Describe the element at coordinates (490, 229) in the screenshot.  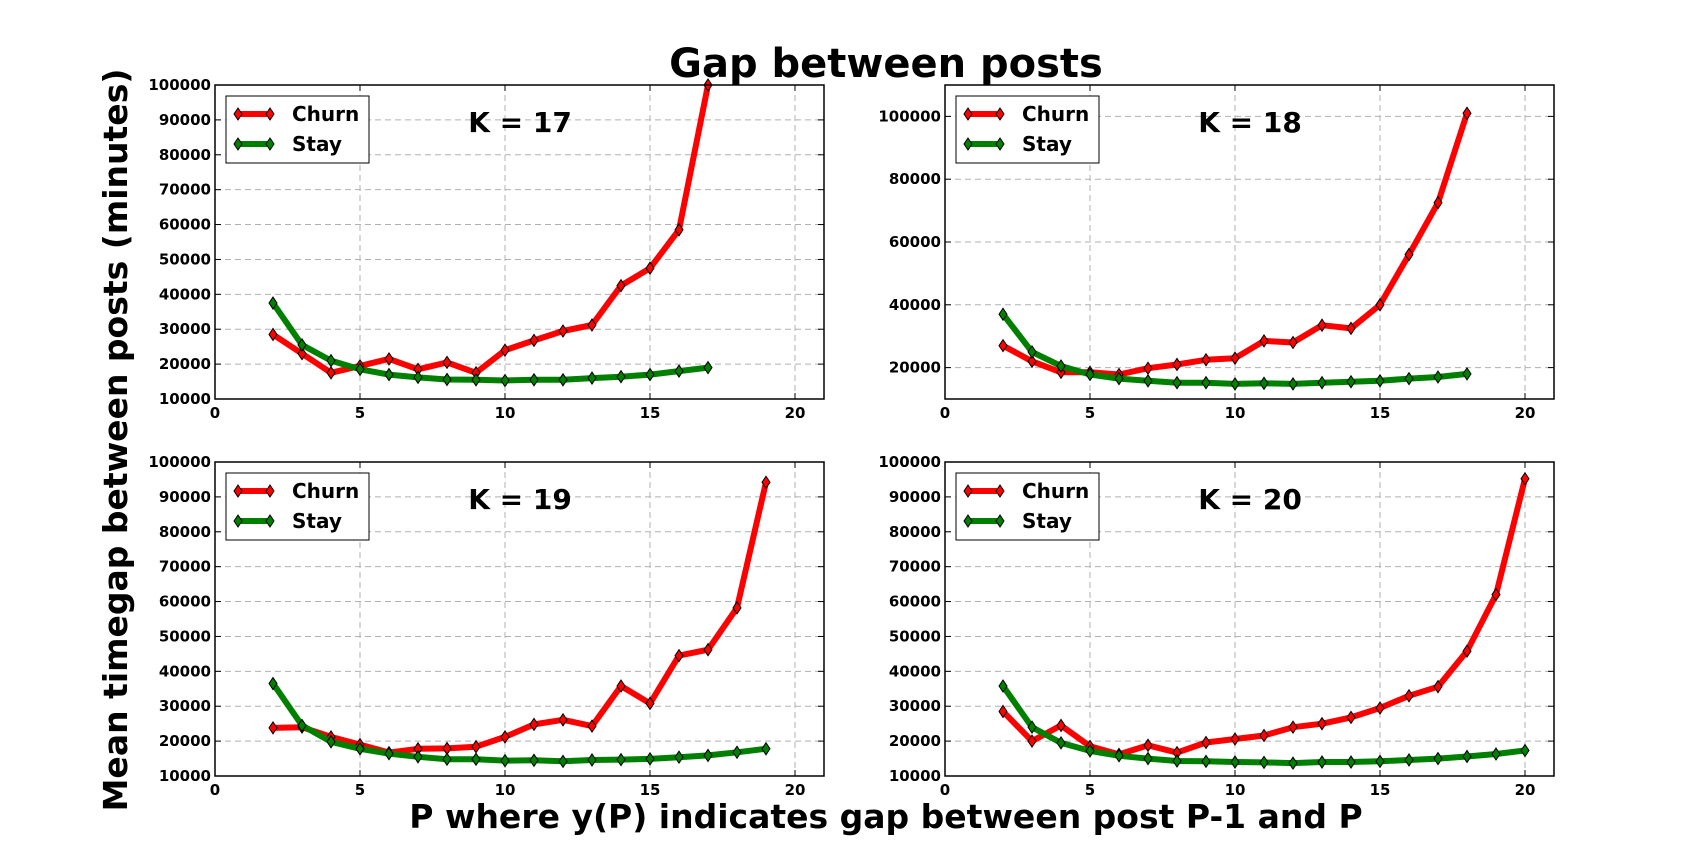
I see `series-line-churn` at that location.